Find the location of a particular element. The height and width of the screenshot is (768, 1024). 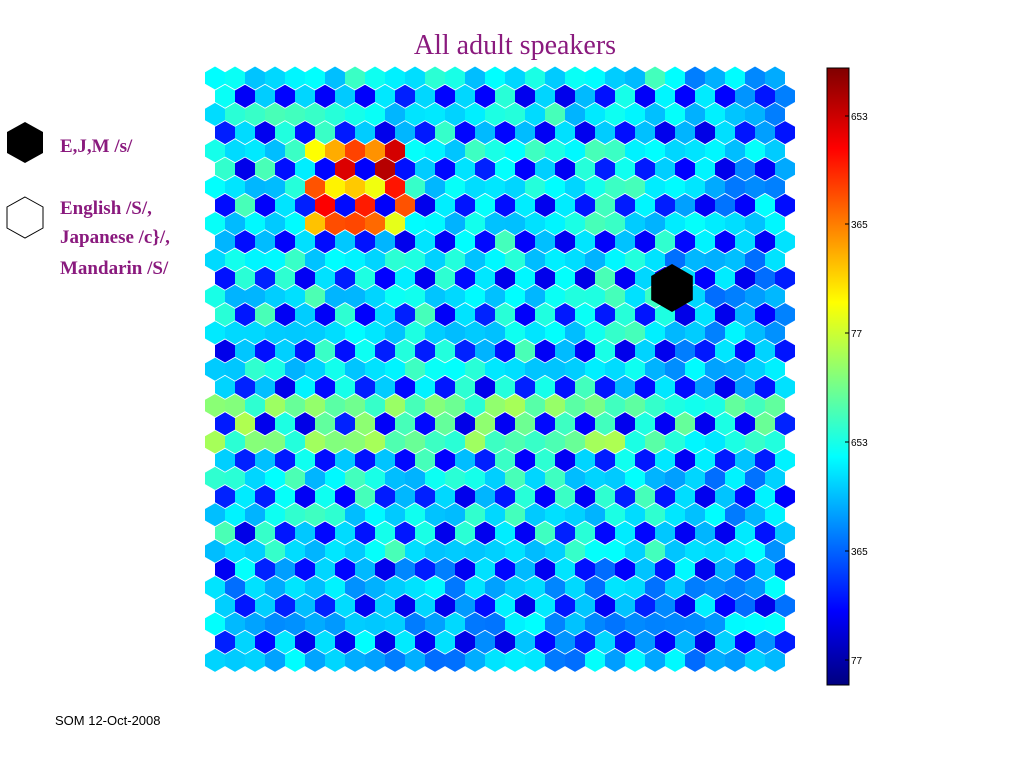

footer: SOM 12-Oct-2008 is located at coordinates (108, 720).